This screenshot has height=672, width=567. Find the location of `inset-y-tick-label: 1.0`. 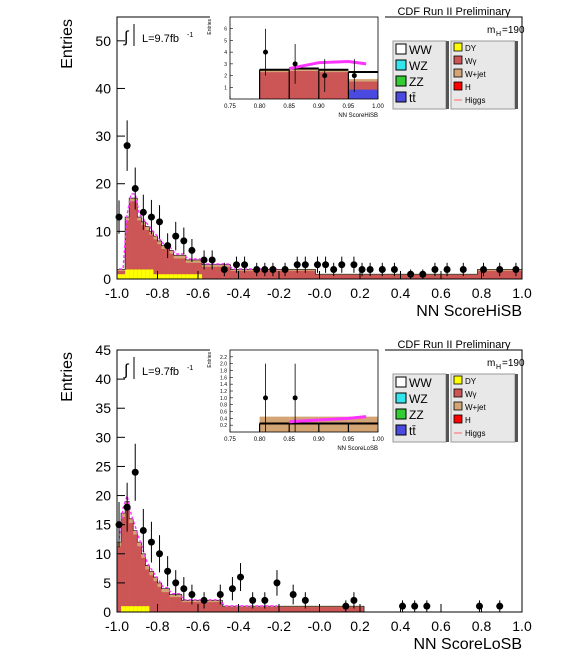

inset-y-tick-label: 1.0 is located at coordinates (223, 399).